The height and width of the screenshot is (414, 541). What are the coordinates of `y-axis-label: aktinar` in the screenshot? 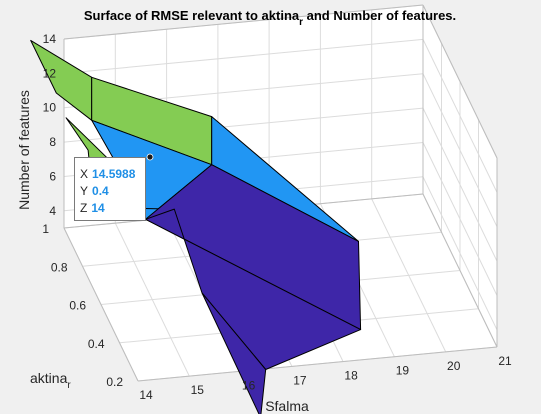 It's located at (50, 380).